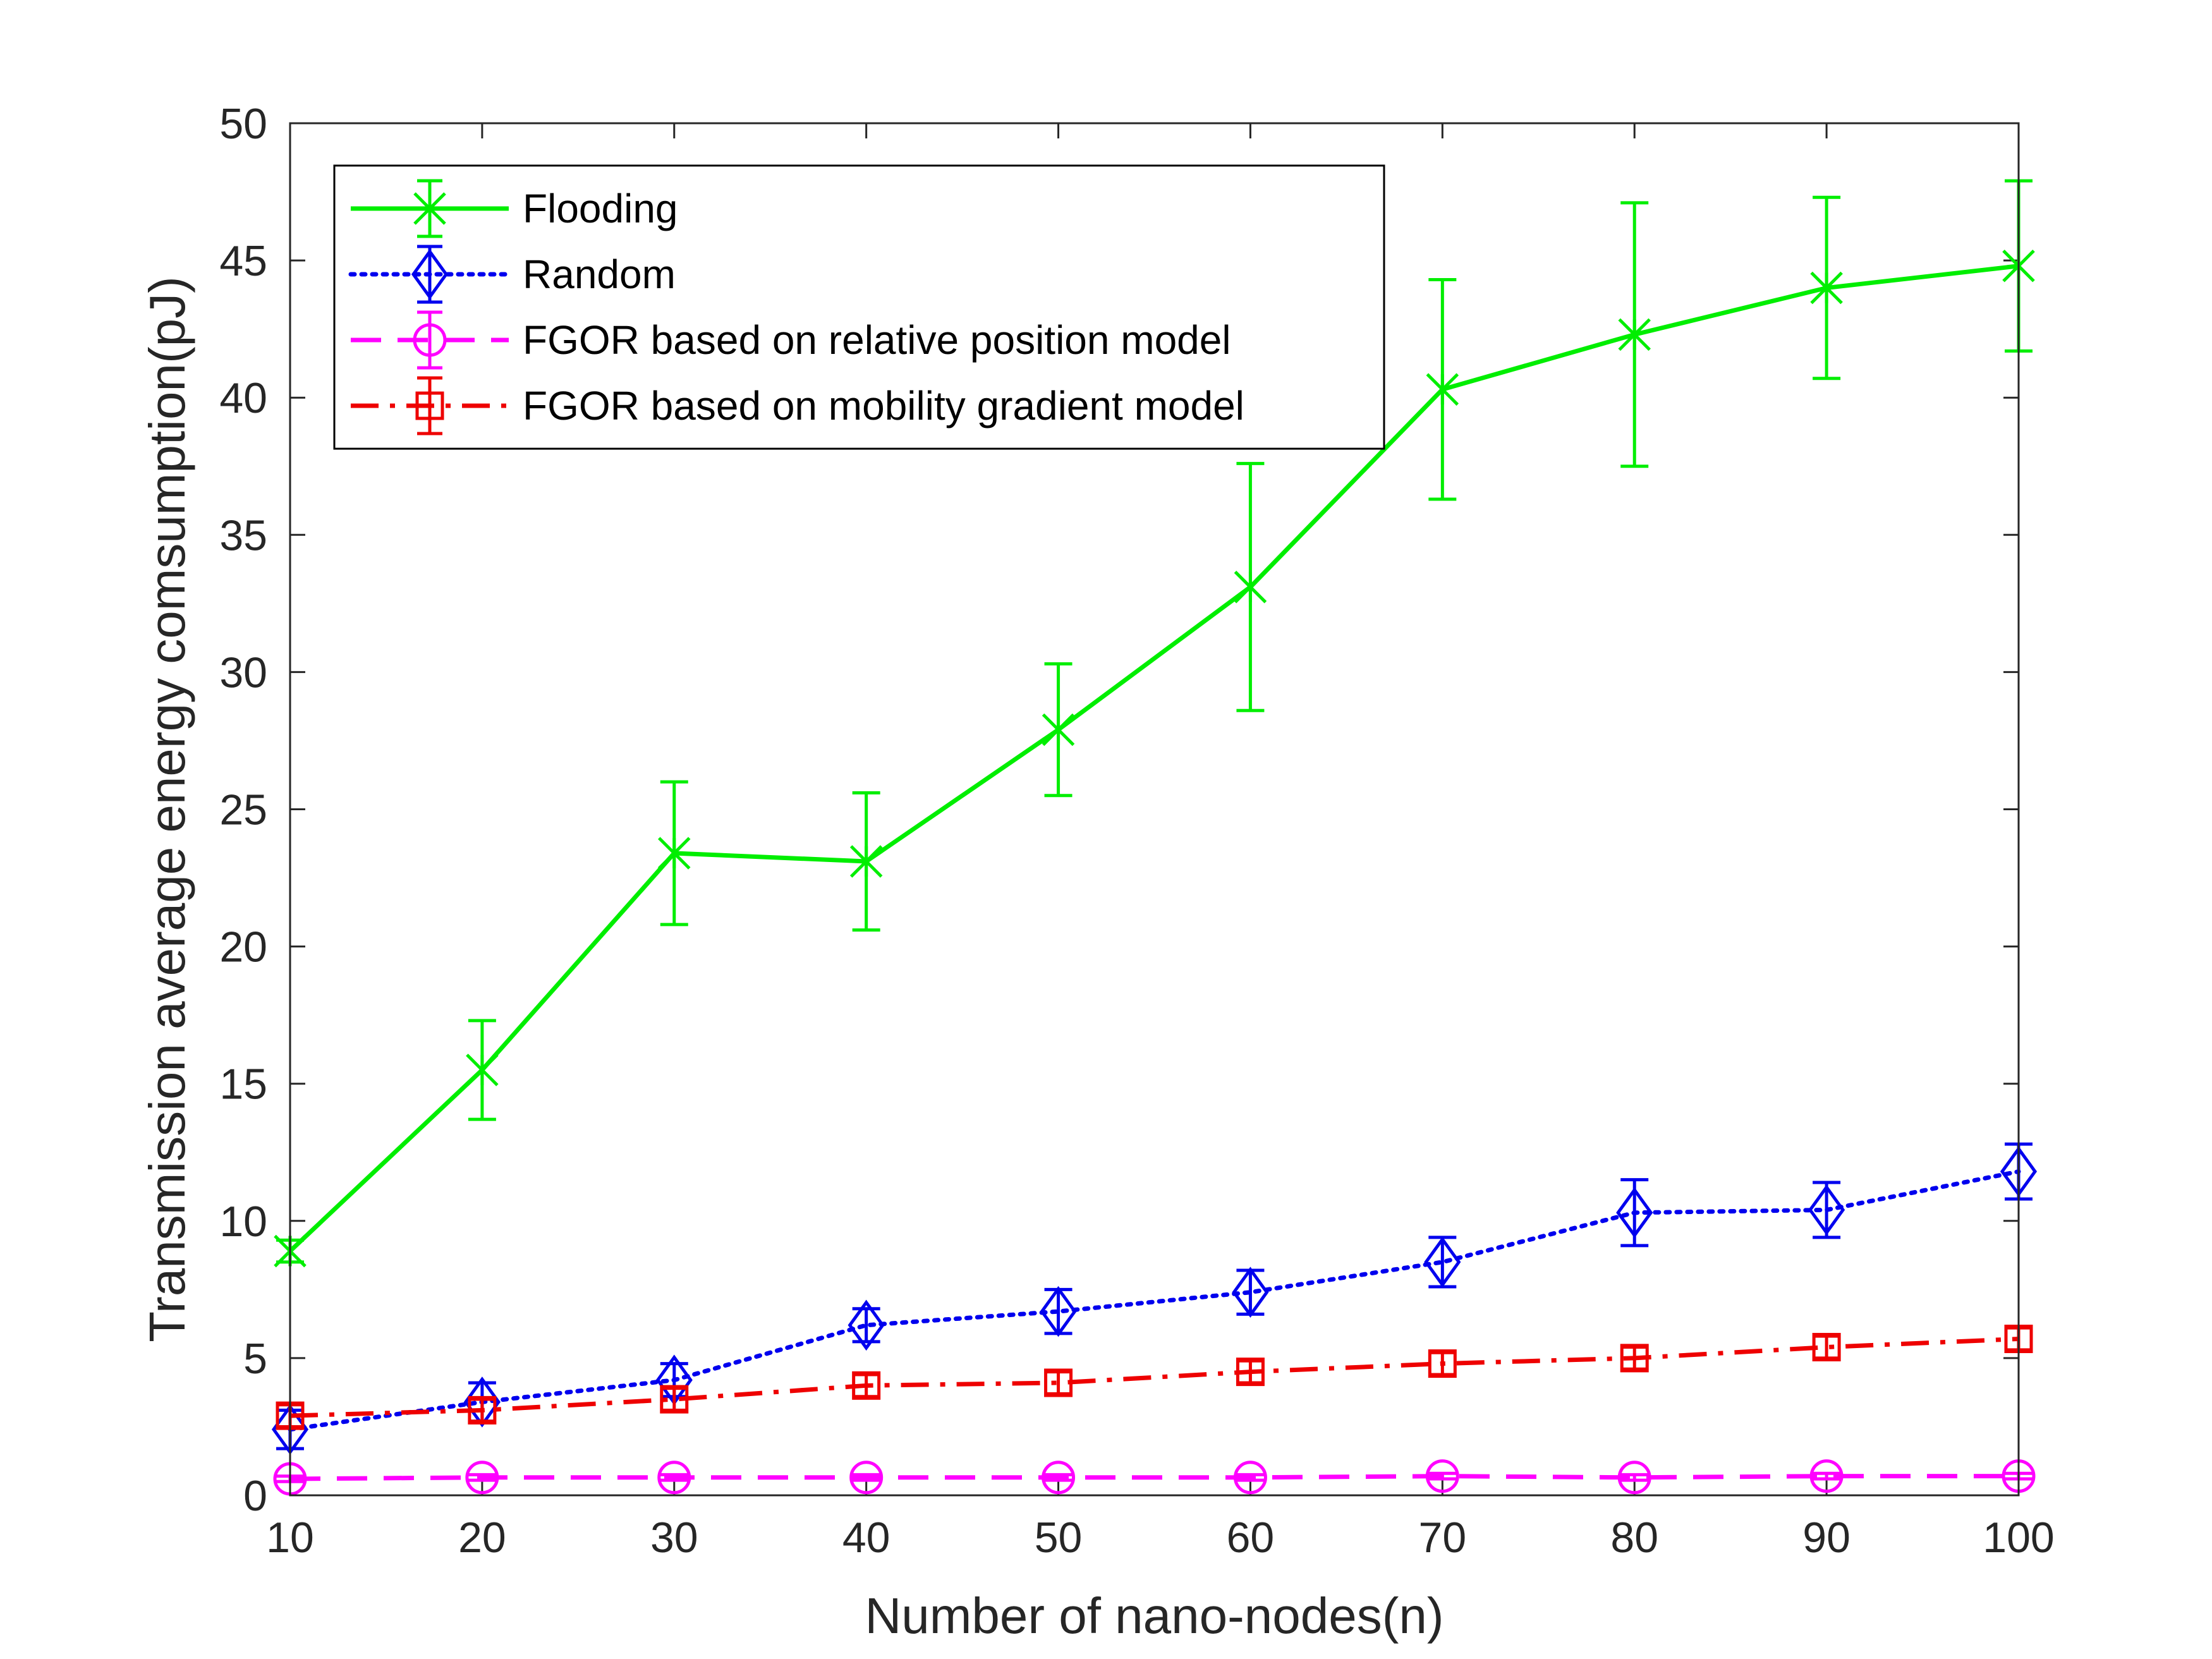 The height and width of the screenshot is (1659, 2212). Describe the element at coordinates (243, 810) in the screenshot. I see `y-tick-label: 25` at that location.